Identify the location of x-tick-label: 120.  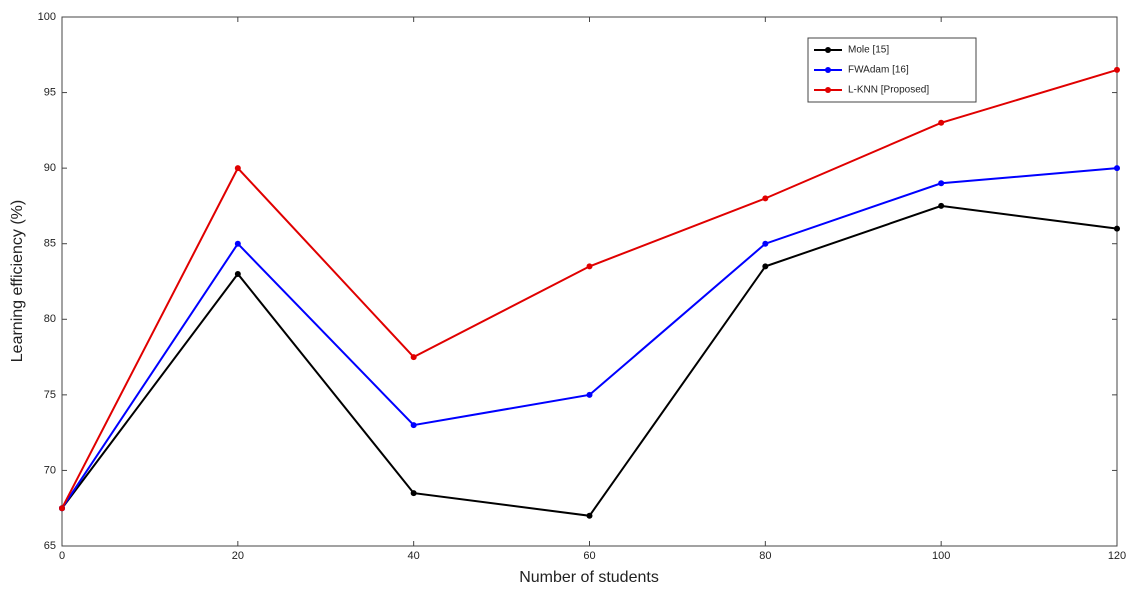
(1117, 556).